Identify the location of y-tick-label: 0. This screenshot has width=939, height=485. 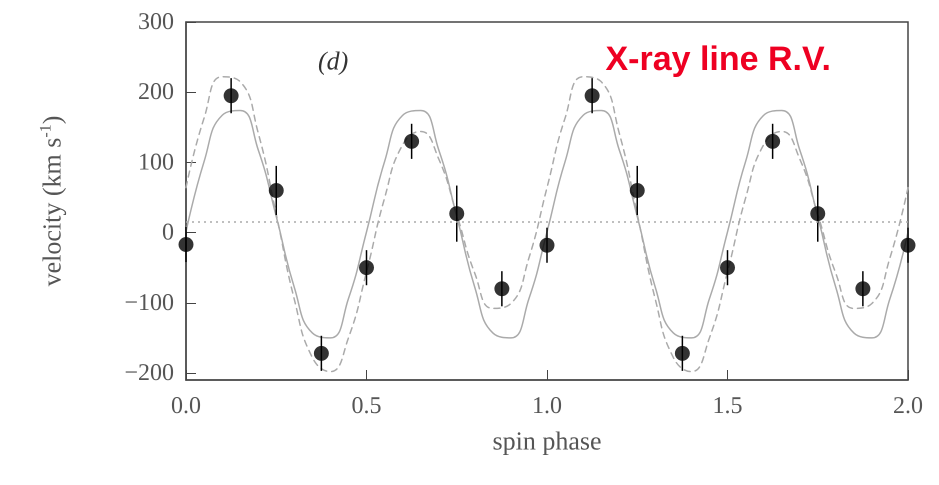
(168, 233).